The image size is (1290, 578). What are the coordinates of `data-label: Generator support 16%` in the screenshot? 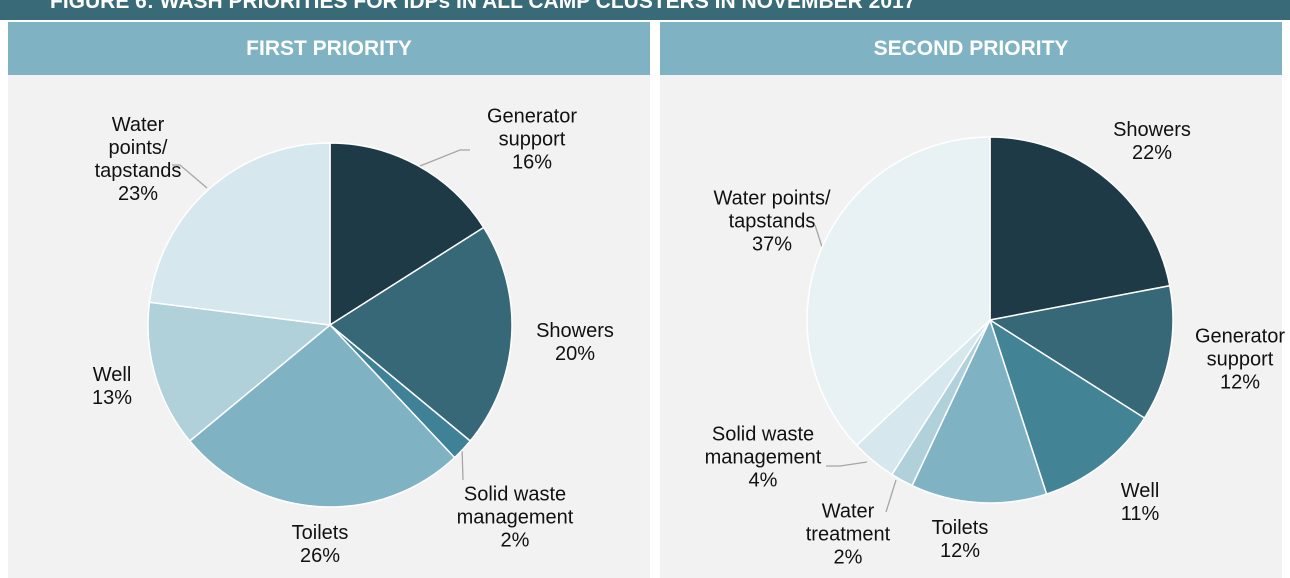 It's located at (532, 140).